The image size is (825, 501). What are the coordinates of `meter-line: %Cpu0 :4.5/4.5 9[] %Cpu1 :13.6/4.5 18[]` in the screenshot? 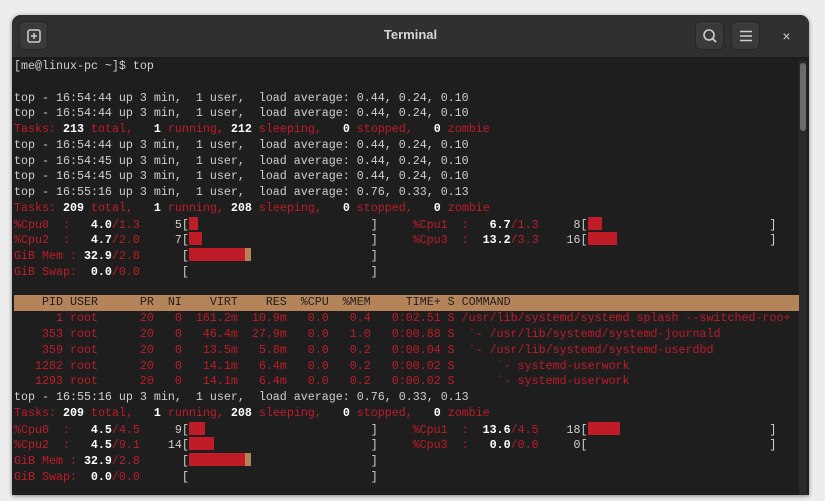 It's located at (405, 429).